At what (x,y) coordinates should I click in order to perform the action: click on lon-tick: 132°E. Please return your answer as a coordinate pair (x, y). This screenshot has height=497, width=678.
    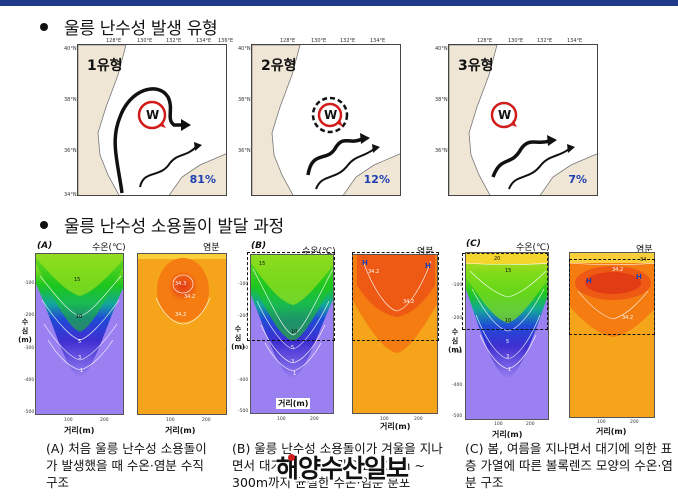
    Looking at the image, I should click on (545, 41).